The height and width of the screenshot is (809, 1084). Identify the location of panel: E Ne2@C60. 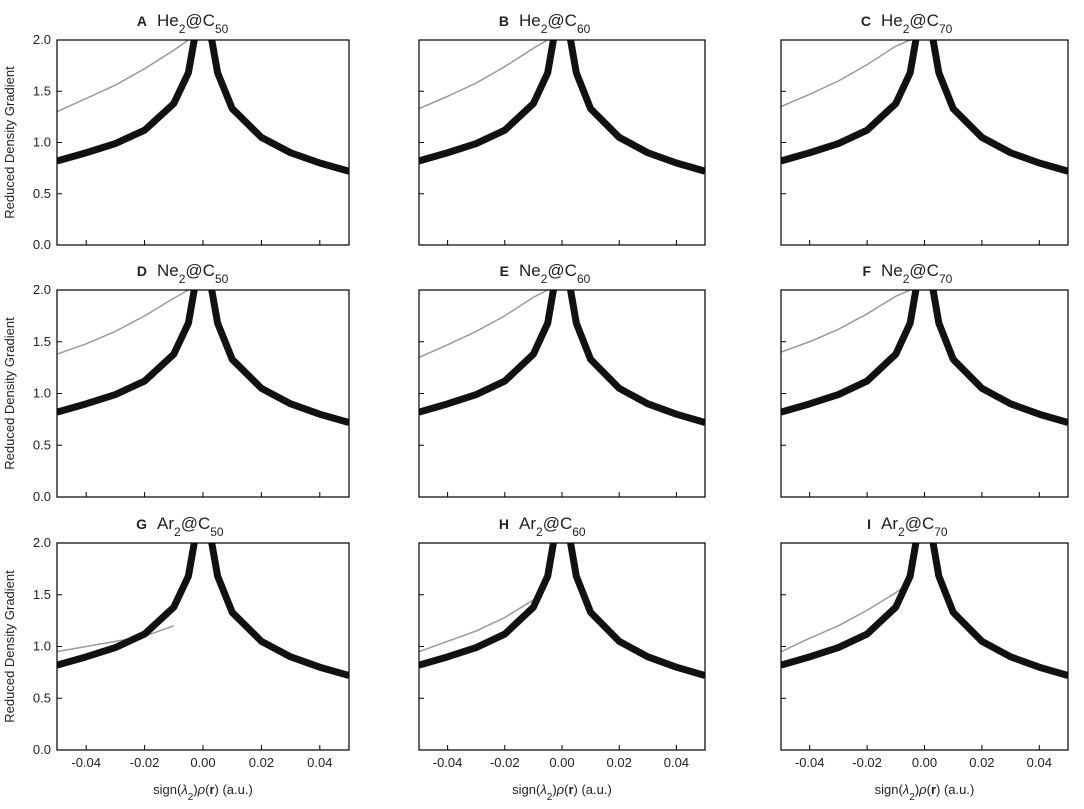
(562, 379).